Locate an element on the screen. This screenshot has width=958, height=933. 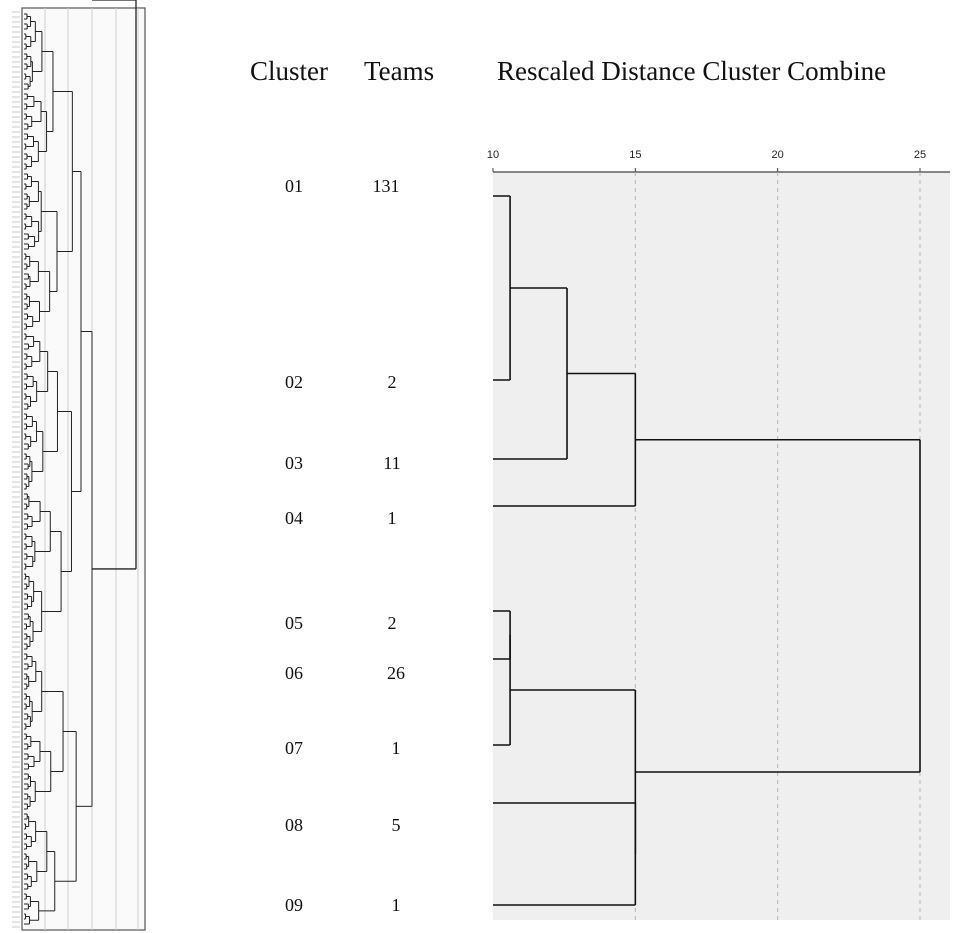
cluster-teams: 11 is located at coordinates (392, 463).